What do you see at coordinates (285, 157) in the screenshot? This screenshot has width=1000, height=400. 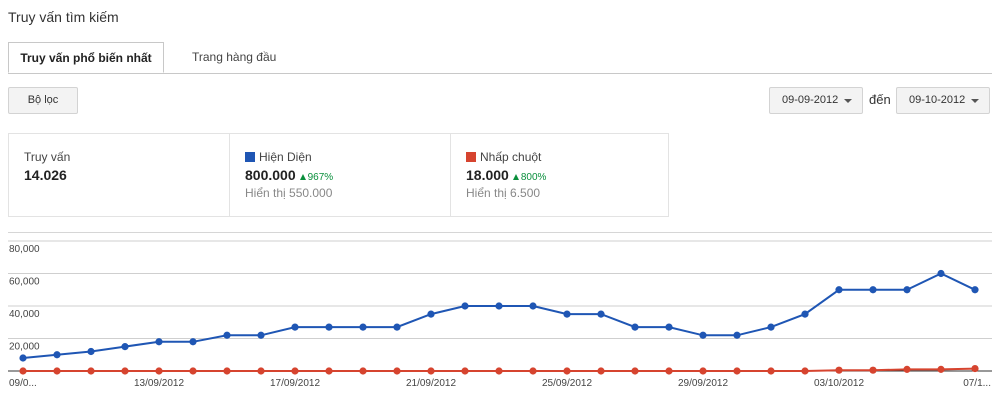 I see `stat-impressions-label: Hiện Diện` at bounding box center [285, 157].